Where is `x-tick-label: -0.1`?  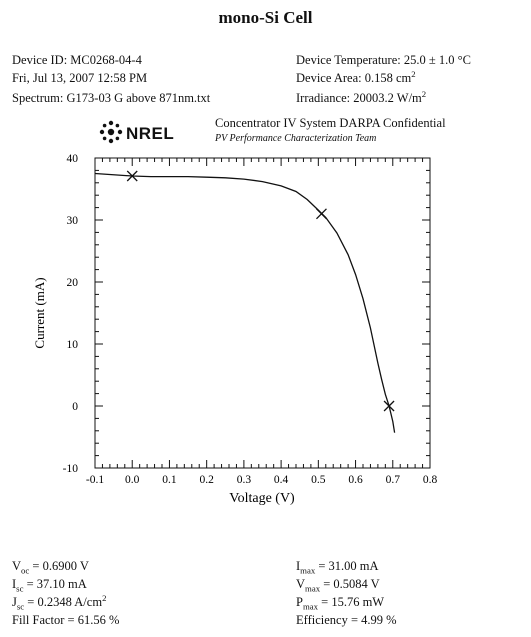 x-tick-label: -0.1 is located at coordinates (95, 480).